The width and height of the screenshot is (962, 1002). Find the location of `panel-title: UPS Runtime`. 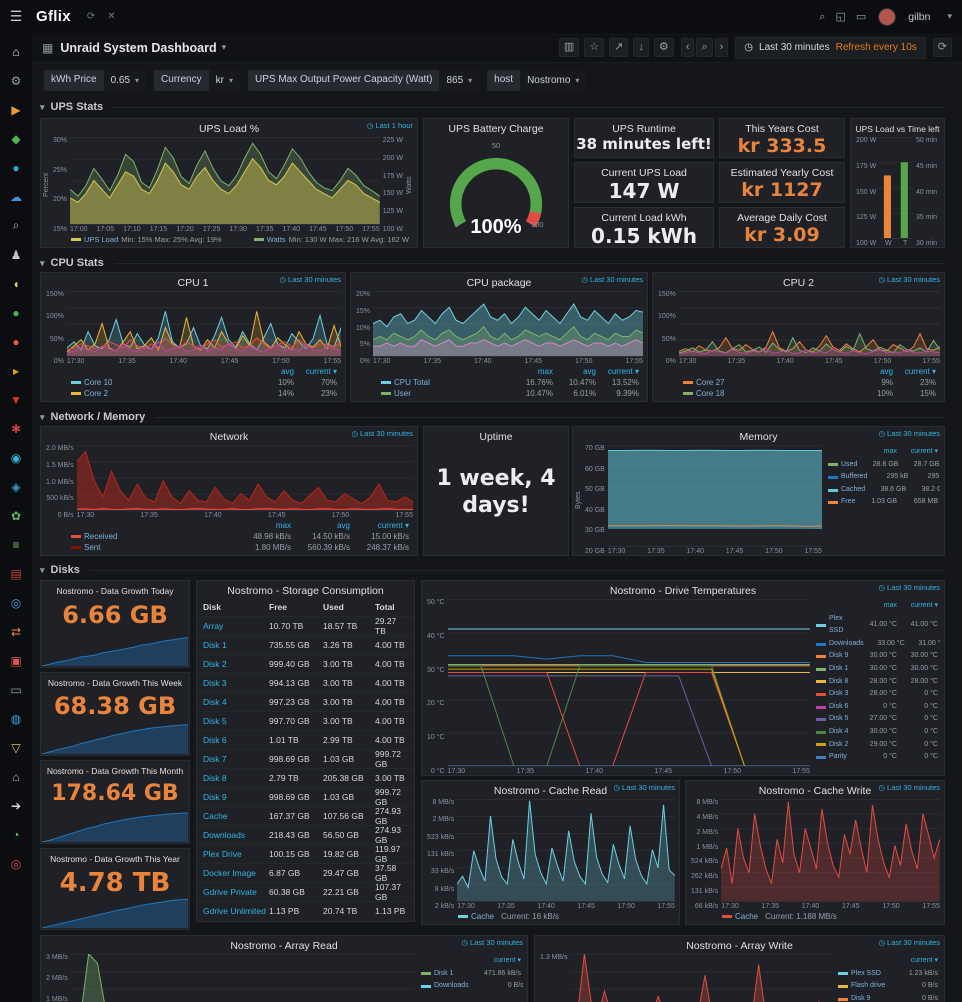

panel-title: UPS Runtime is located at coordinates (644, 129).